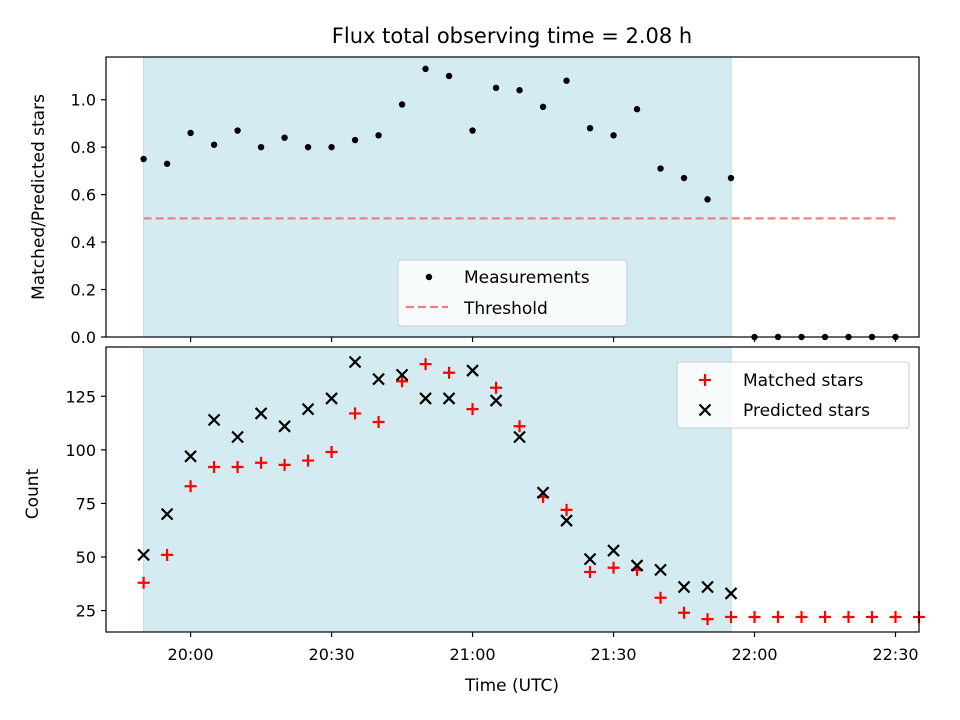  I want to click on bottom-y-tick-label: 50, so click(86, 557).